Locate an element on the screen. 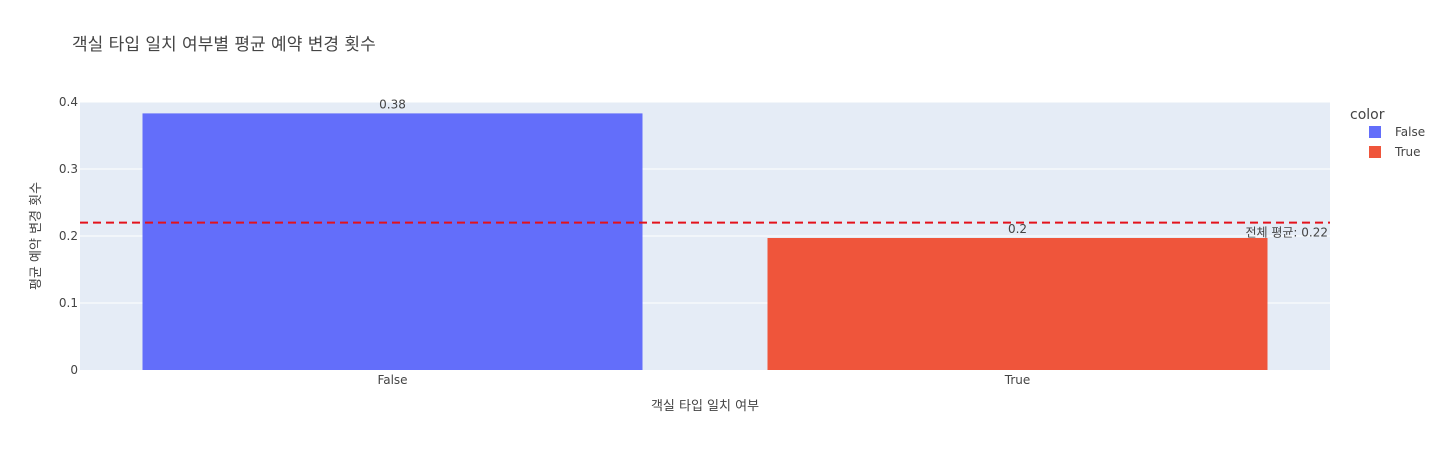  y-axis-title: 평균 예약 변경 횟수 is located at coordinates (36, 236).